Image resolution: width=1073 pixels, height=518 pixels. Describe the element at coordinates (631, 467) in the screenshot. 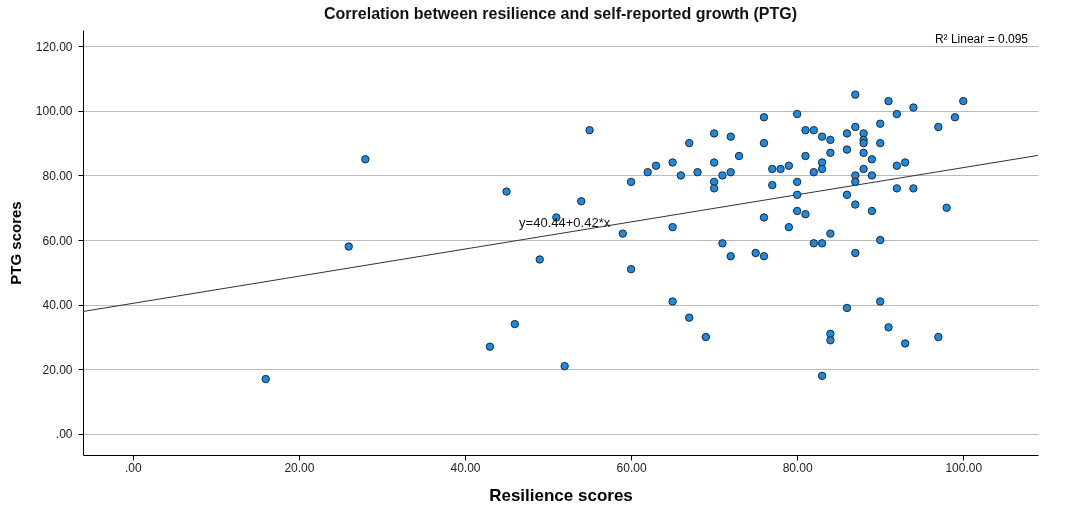

I see `x-tick-label: 60.00` at that location.